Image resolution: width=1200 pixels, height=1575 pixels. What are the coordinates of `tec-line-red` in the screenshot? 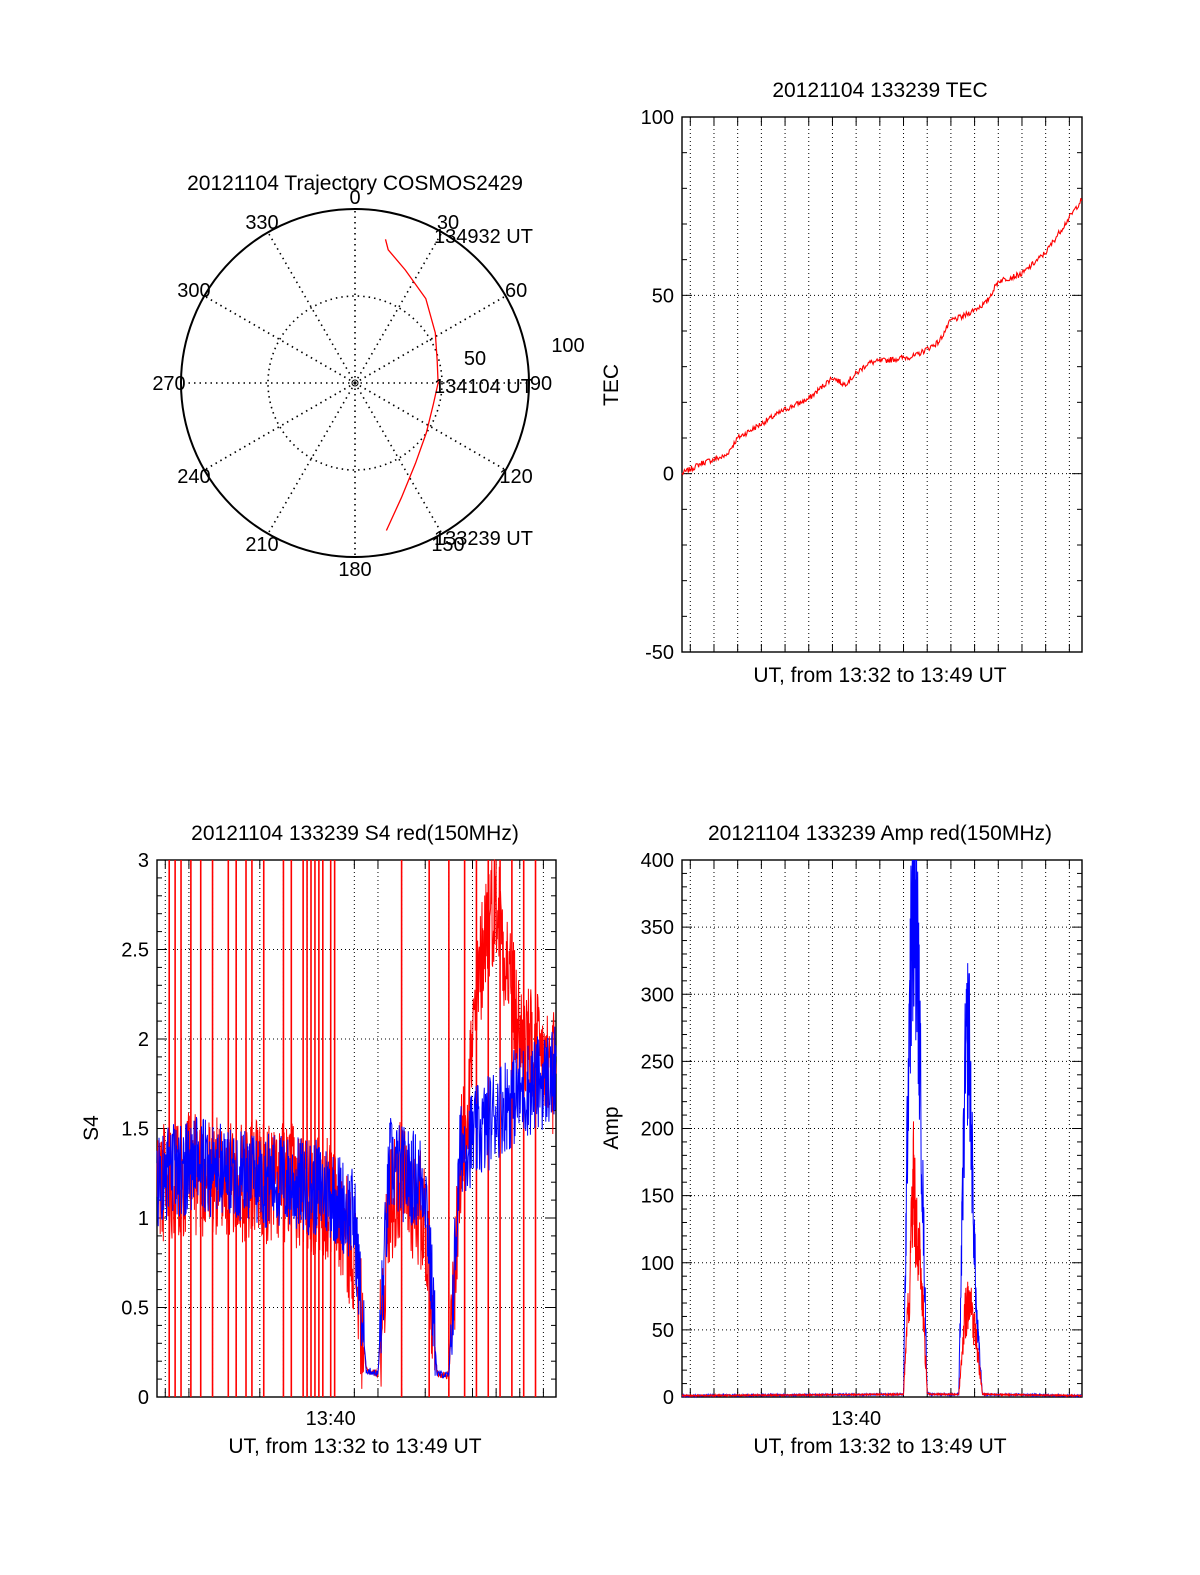 It's located at (882, 337).